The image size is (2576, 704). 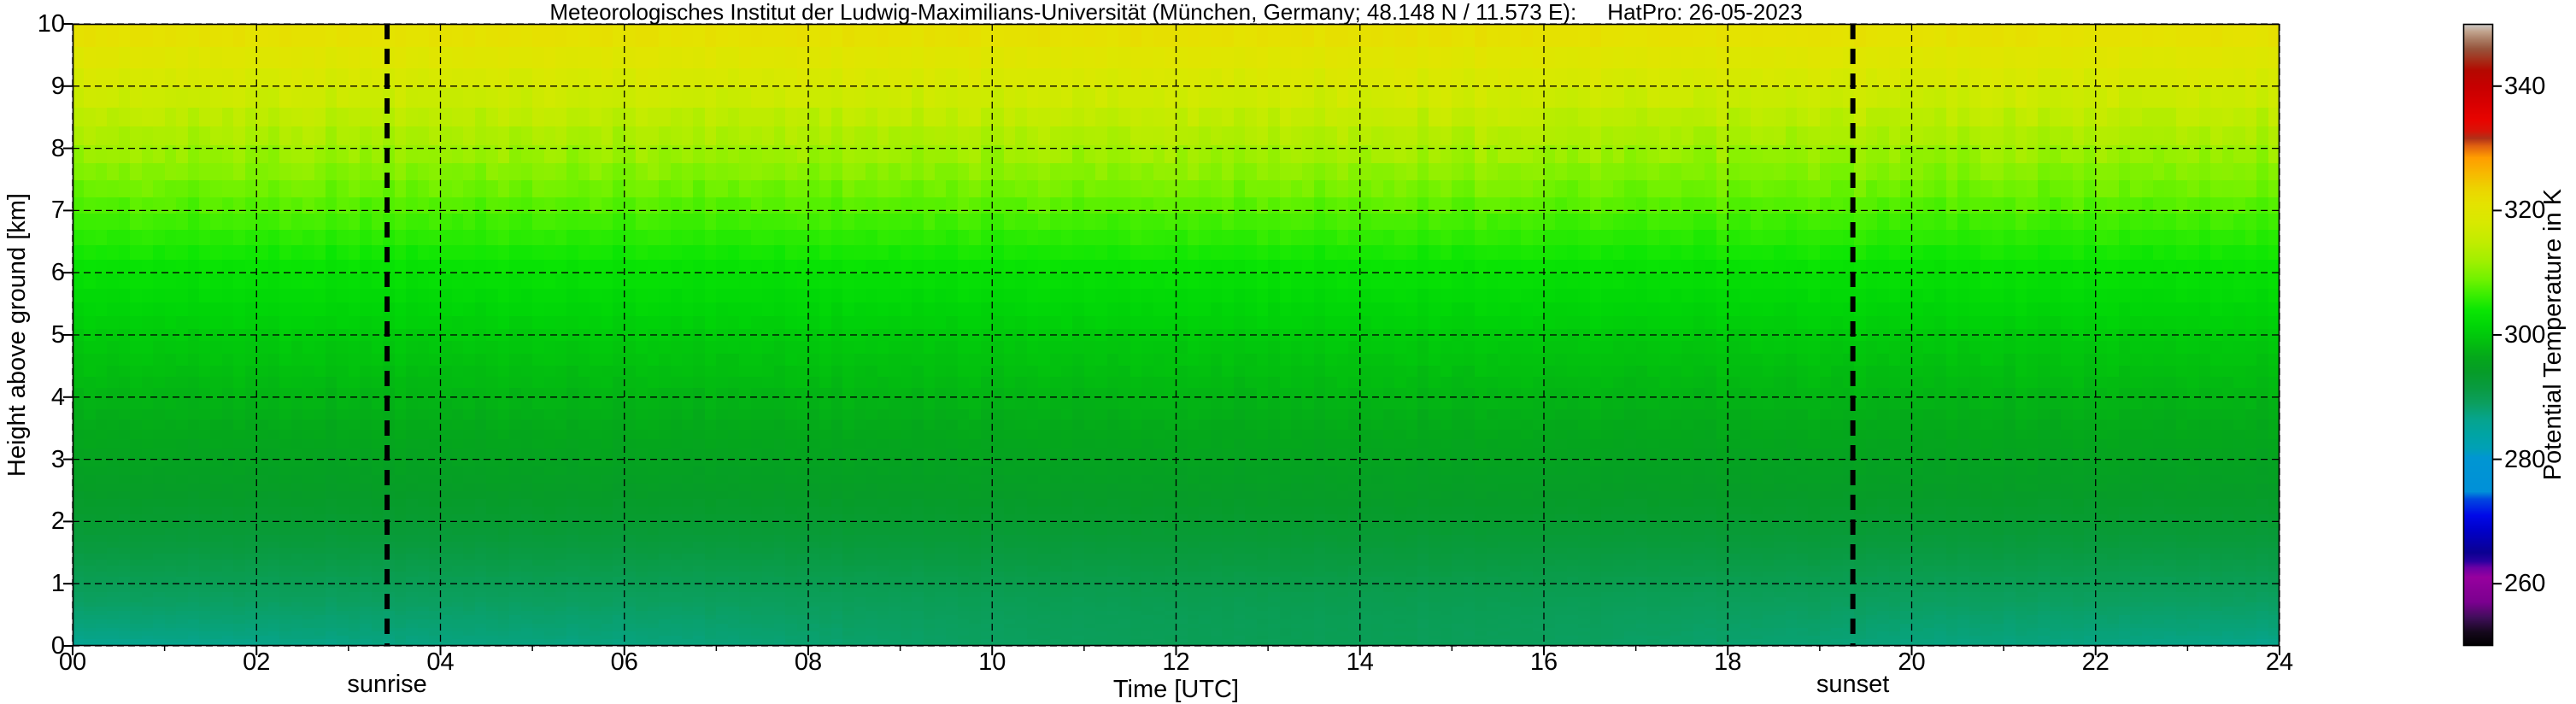 I want to click on colorbar-tick-label: 260, so click(x=2525, y=584).